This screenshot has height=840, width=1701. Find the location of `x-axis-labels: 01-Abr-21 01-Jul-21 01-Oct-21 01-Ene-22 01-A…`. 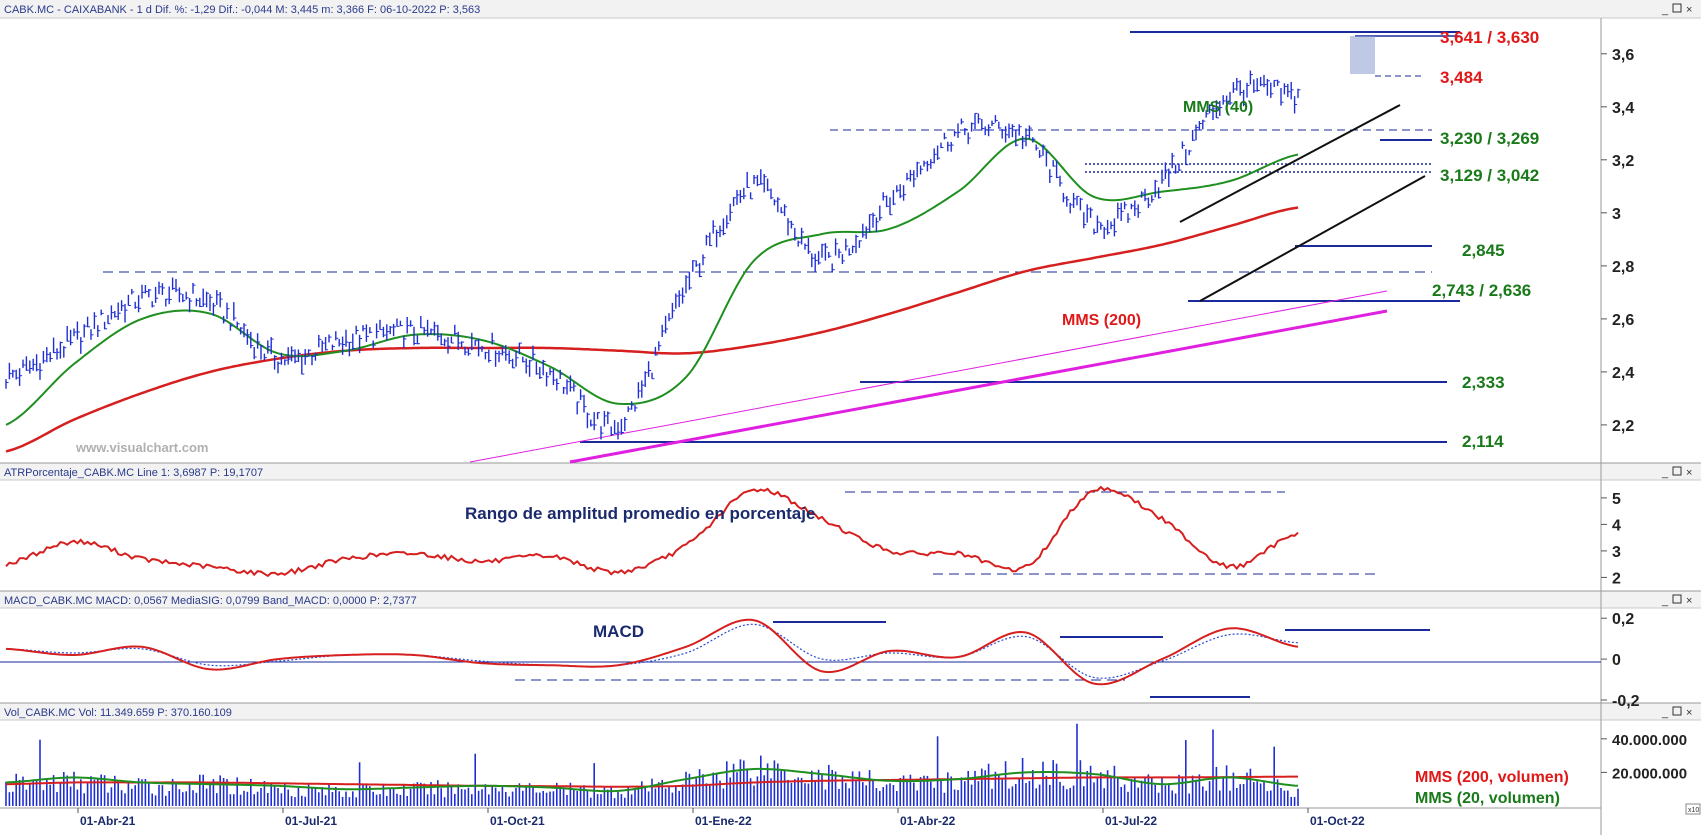

x-axis-labels: 01-Abr-21 01-Jul-21 01-Oct-21 01-Ene-22 01-A… is located at coordinates (721, 818).